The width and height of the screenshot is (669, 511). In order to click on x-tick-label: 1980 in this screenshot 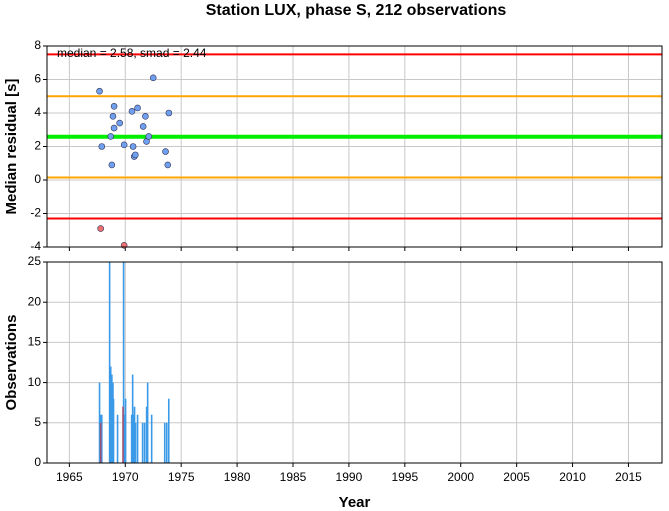, I will do `click(237, 477)`.